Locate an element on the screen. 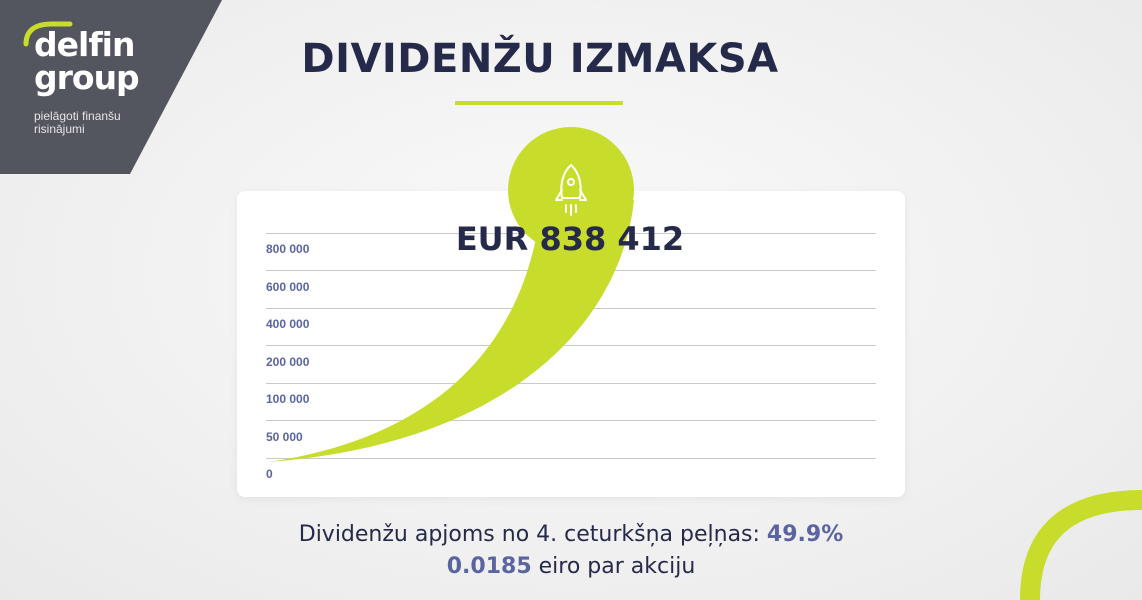 Image resolution: width=1142 pixels, height=600 pixels. y-tick-label: 400 000 is located at coordinates (288, 324).